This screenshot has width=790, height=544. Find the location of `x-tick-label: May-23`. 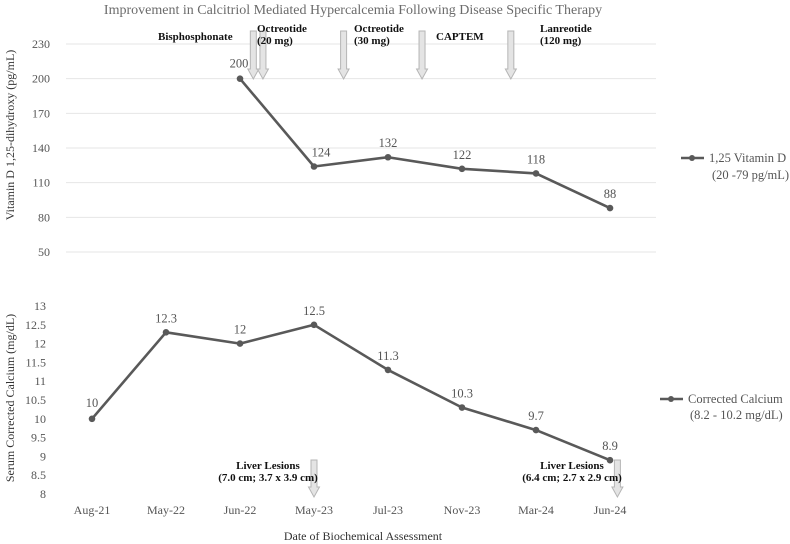

x-tick-label: May-23 is located at coordinates (314, 510).